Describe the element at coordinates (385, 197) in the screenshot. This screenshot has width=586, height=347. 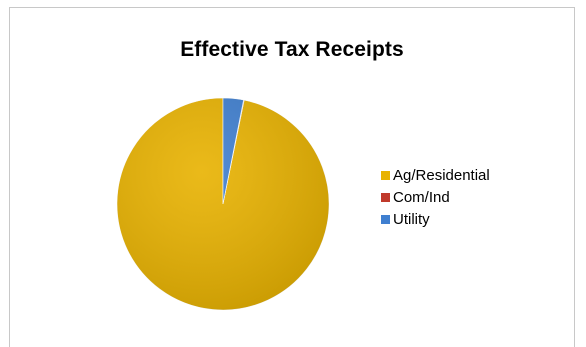
I see `legend-swatch-com-ind` at that location.